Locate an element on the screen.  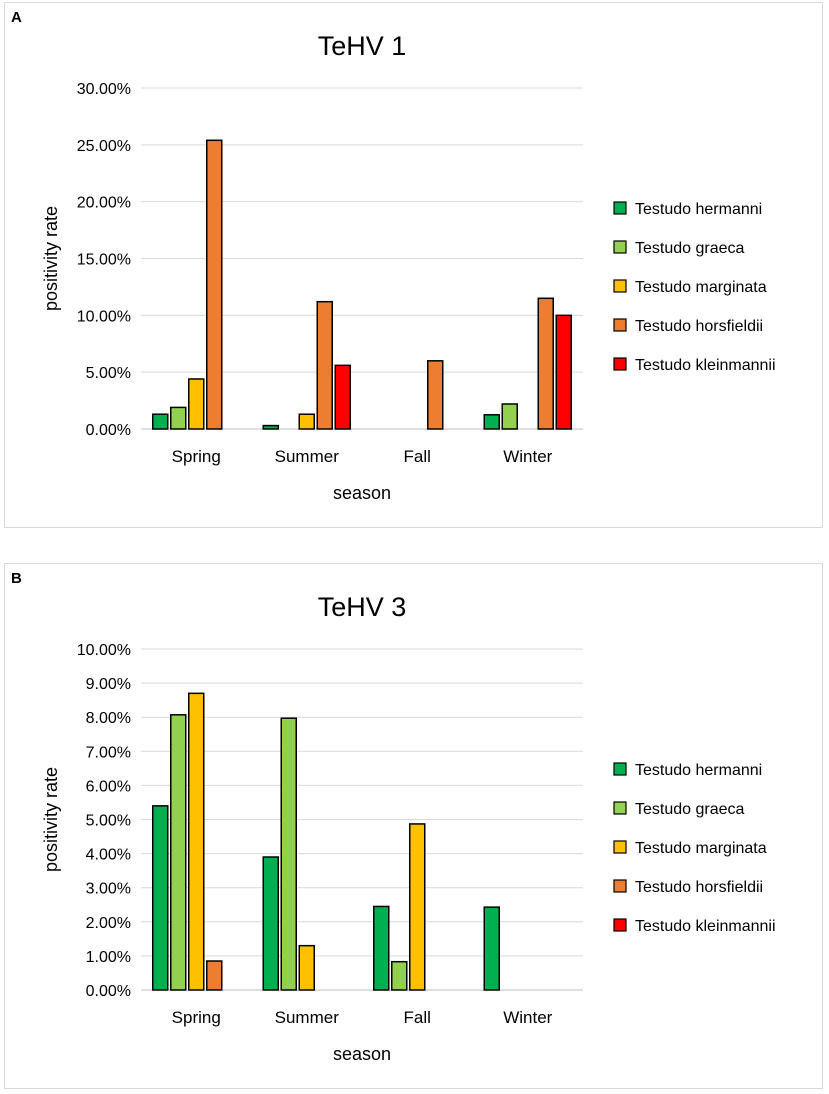
y-tick-label: 20.00% is located at coordinates (104, 203).